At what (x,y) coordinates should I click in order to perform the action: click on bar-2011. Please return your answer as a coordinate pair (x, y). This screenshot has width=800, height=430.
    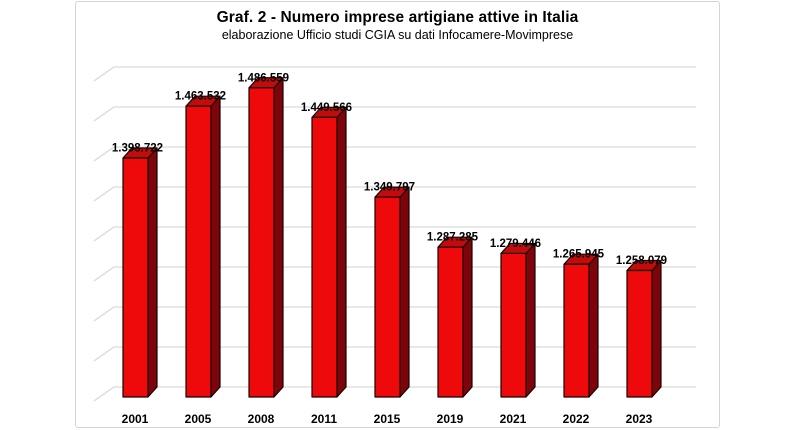
    Looking at the image, I should click on (324, 257).